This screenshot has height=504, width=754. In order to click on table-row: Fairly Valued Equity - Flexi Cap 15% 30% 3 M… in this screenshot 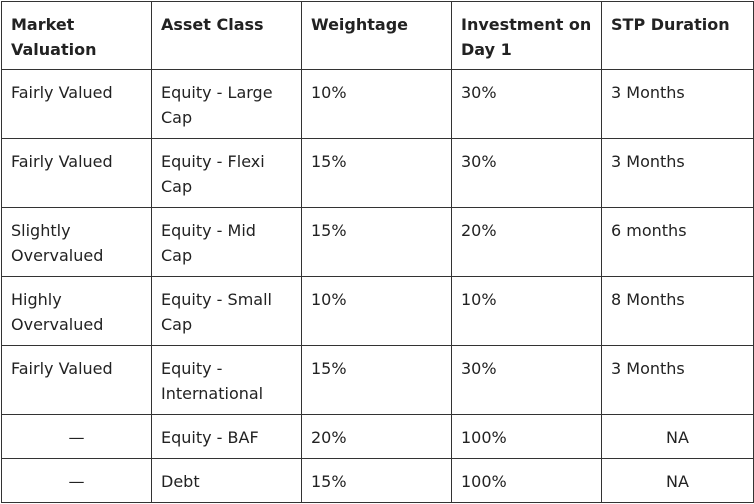, I will do `click(377, 173)`.